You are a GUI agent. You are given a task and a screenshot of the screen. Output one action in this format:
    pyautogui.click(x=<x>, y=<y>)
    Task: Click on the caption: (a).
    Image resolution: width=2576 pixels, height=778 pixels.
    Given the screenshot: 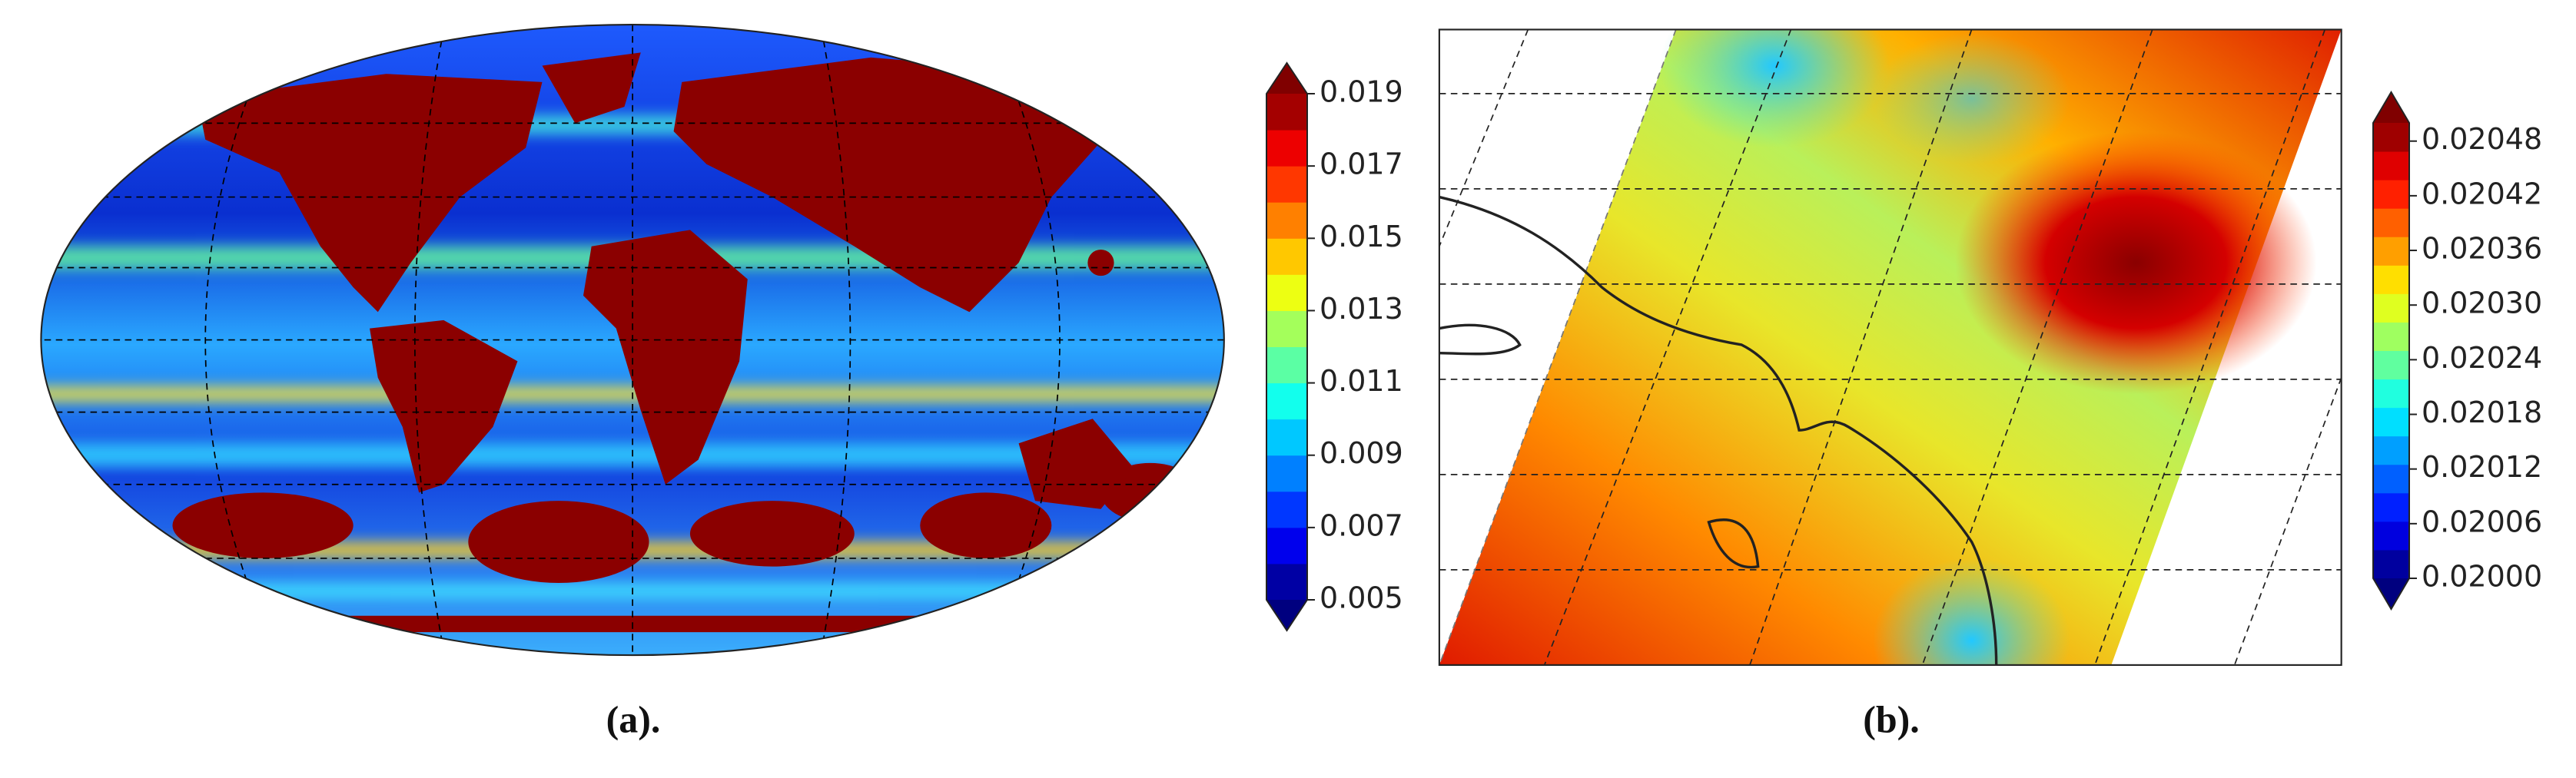 What is the action you would take?
    pyautogui.click(x=633, y=718)
    